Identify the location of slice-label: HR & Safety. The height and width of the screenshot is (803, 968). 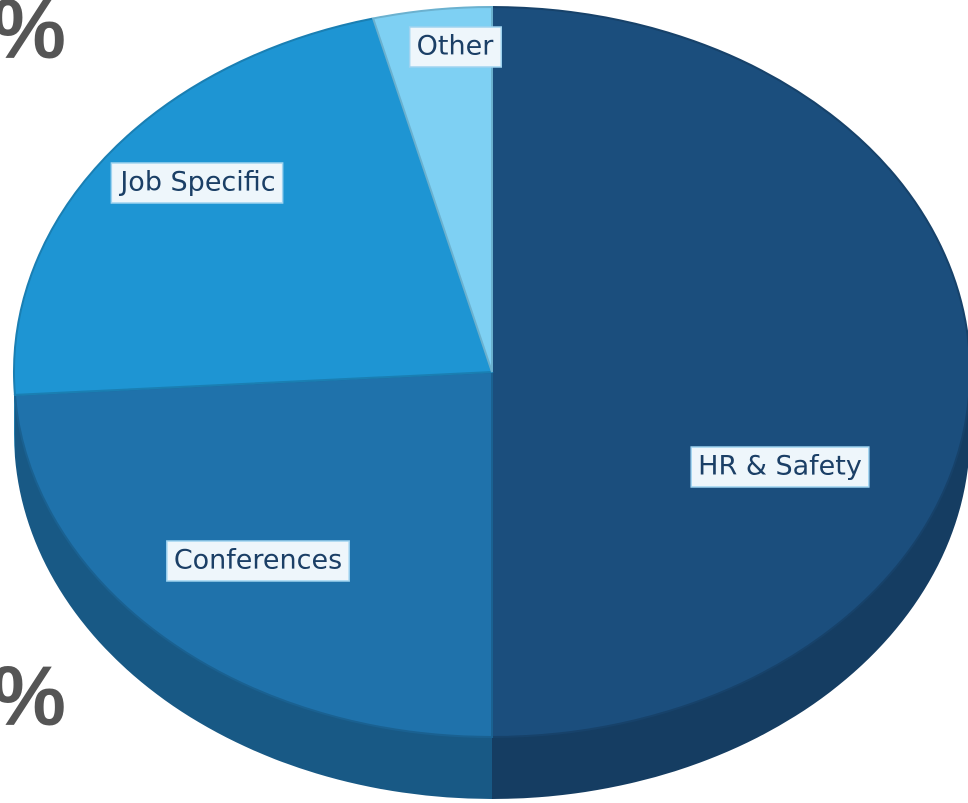
(780, 467).